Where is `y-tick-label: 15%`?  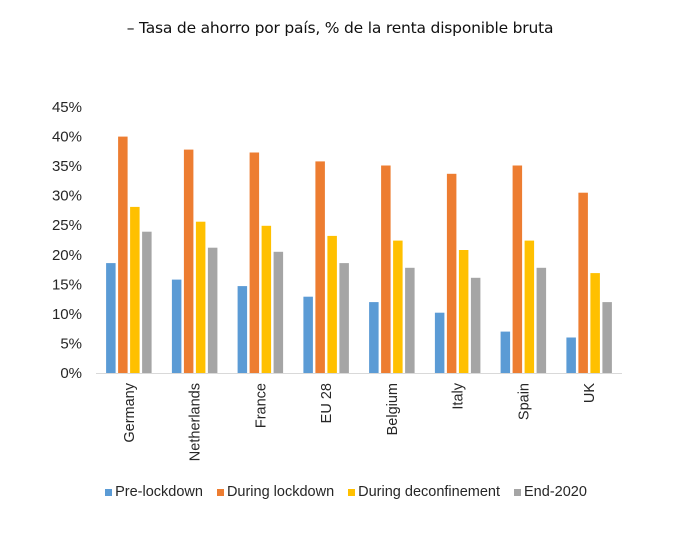
y-tick-label: 15% is located at coordinates (67, 284).